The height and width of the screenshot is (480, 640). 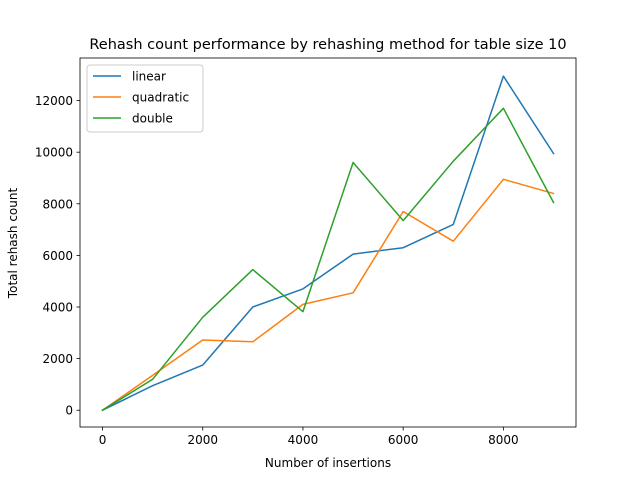 I want to click on legend-label-linear: linear, so click(x=149, y=77).